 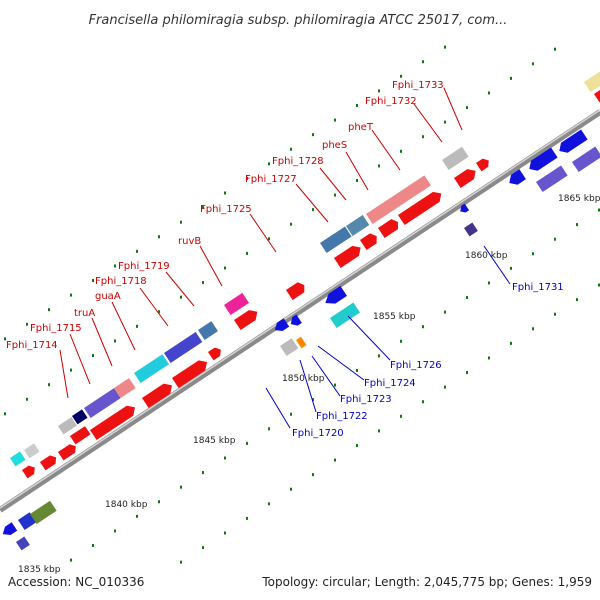 What do you see at coordinates (144, 266) in the screenshot?
I see `gene-label: Fphi_1719` at bounding box center [144, 266].